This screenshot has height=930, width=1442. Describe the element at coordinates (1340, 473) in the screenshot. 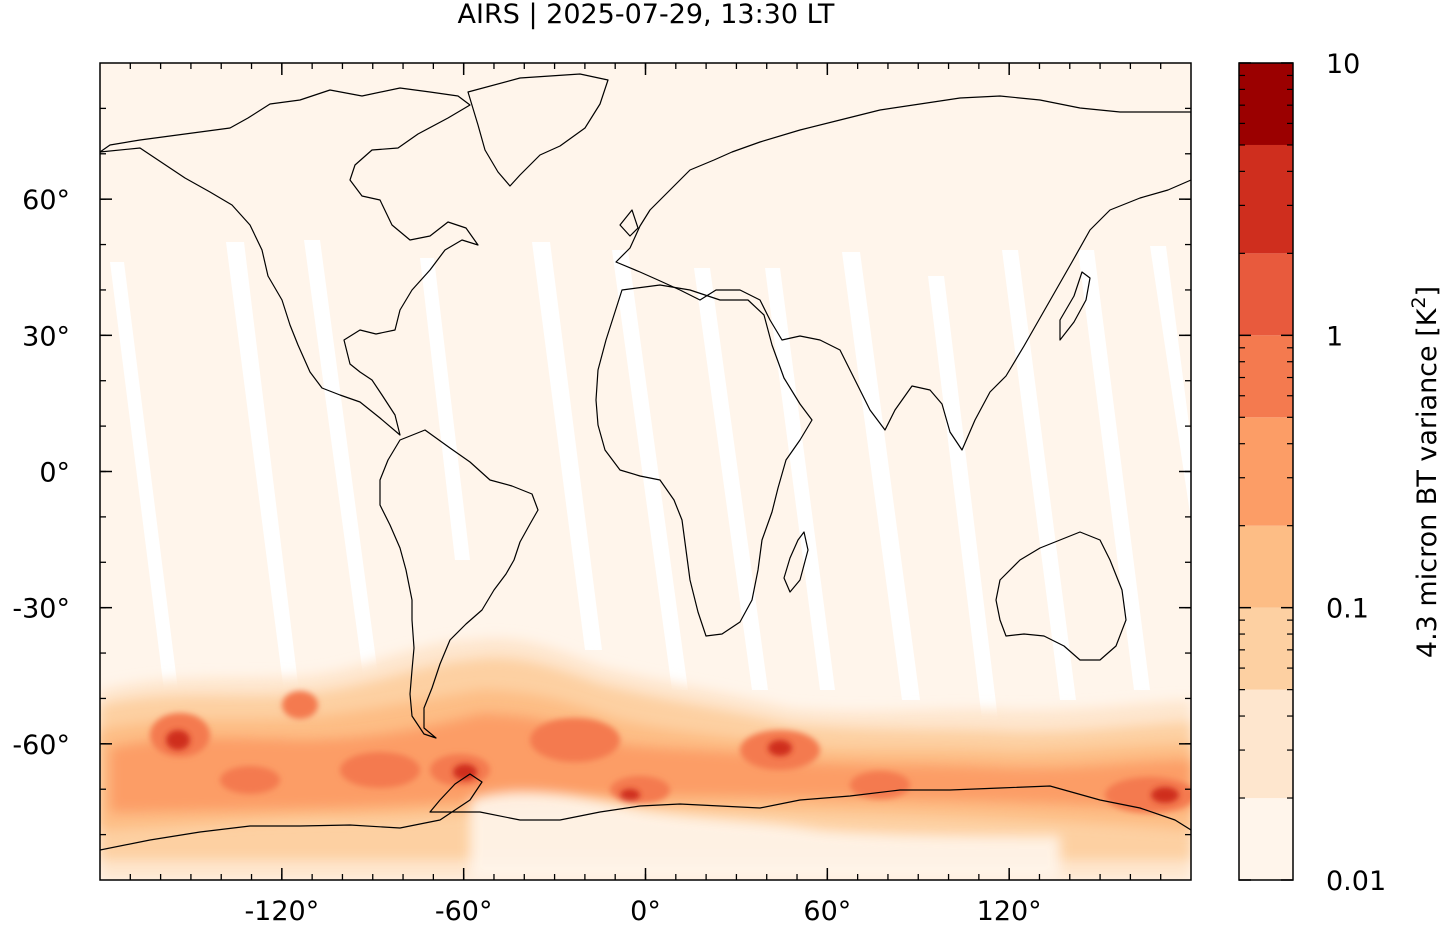

I see `colorbar: 10 1 0.1 0.01 4.3 micron BT variance [K2]` at that location.